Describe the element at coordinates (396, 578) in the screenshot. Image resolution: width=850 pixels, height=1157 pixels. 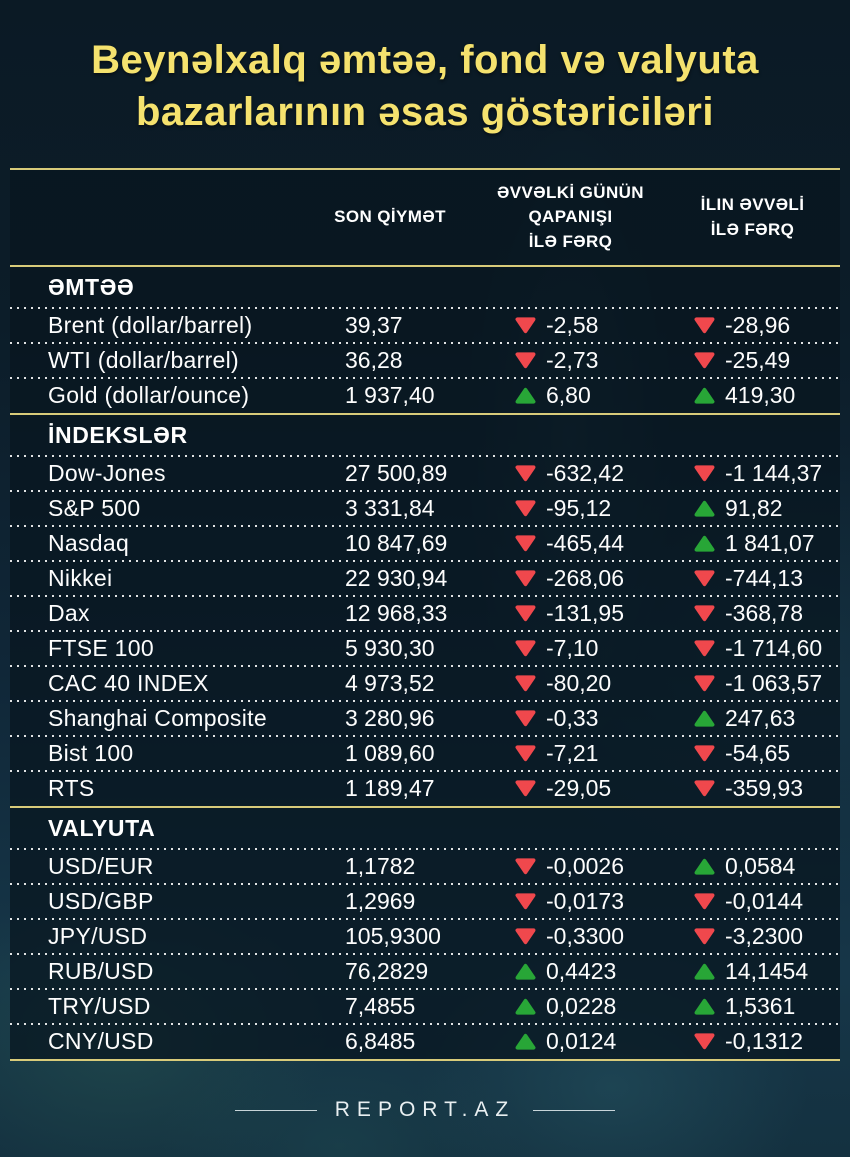
I see `row-last-price: 22 930,94` at that location.